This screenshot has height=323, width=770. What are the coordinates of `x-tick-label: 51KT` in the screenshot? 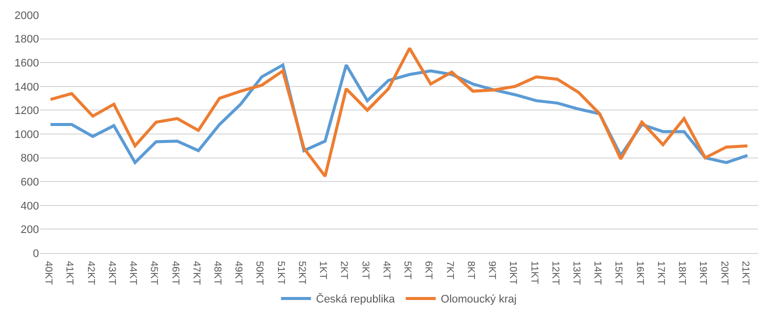 It's located at (280, 273).